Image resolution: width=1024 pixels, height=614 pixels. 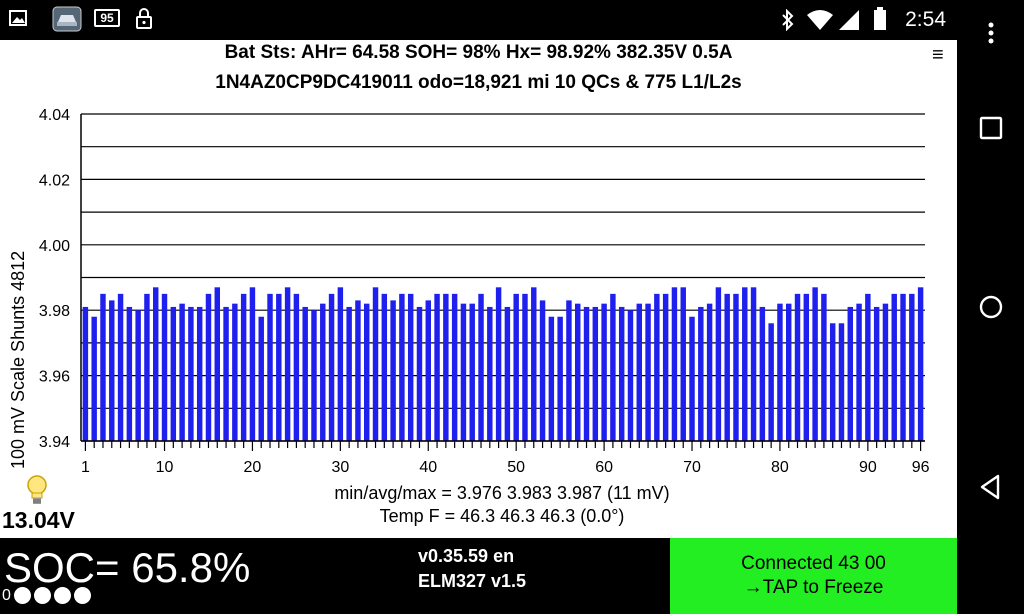 What do you see at coordinates (991, 307) in the screenshot?
I see `home-icon` at bounding box center [991, 307].